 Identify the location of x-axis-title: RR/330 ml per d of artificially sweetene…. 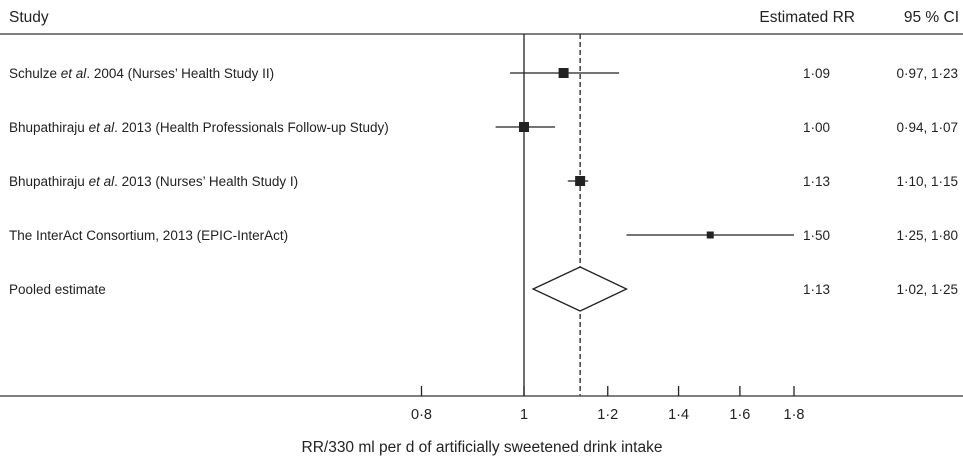
(482, 447).